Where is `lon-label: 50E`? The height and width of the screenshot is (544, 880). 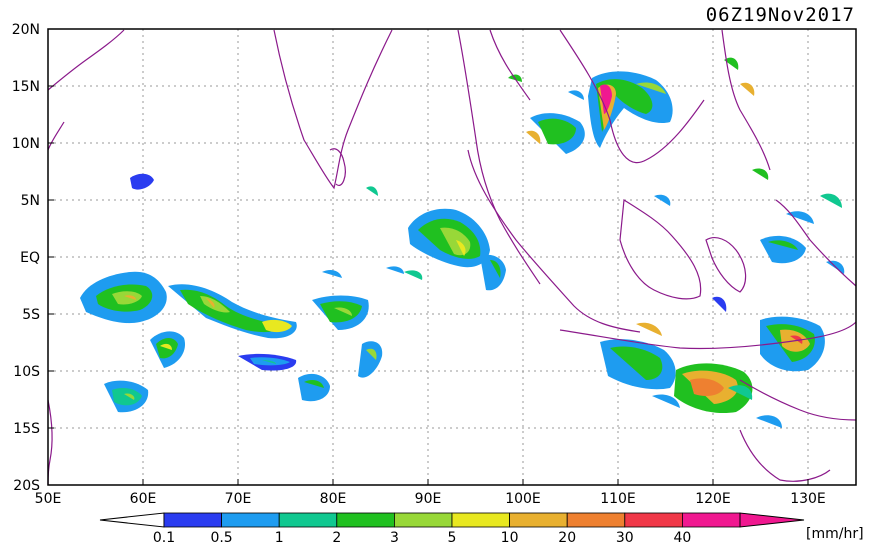
lon-label: 50E is located at coordinates (48, 499).